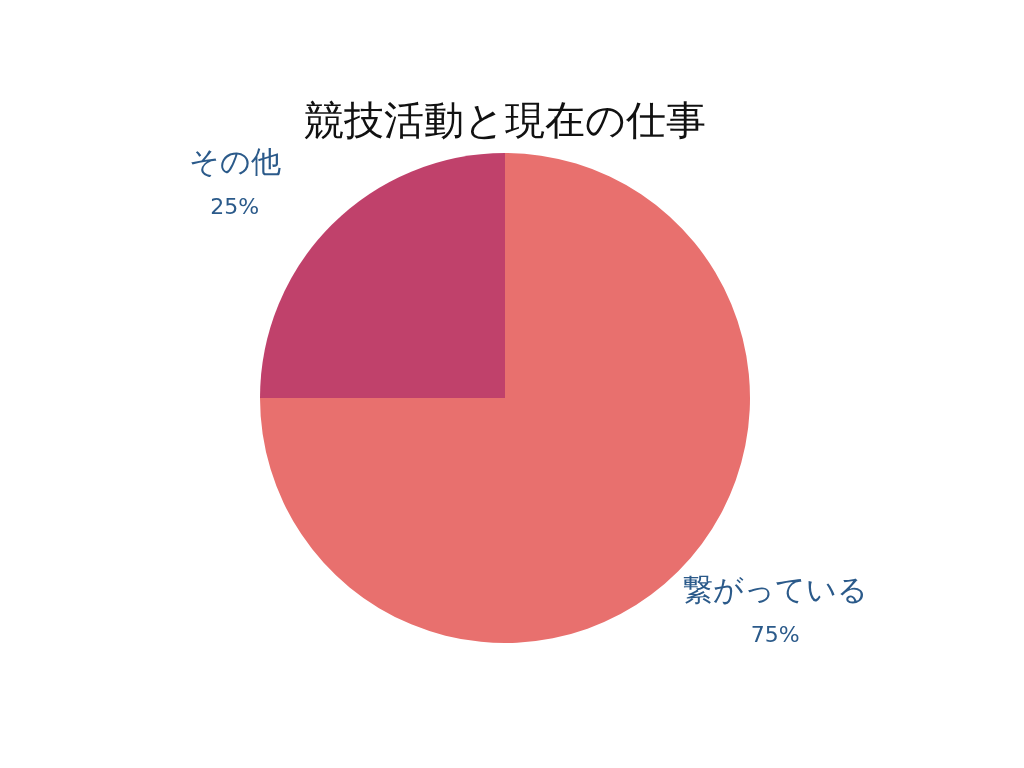 This screenshot has width=1024, height=768. I want to click on slice-label: 繋がっている, so click(775, 589).